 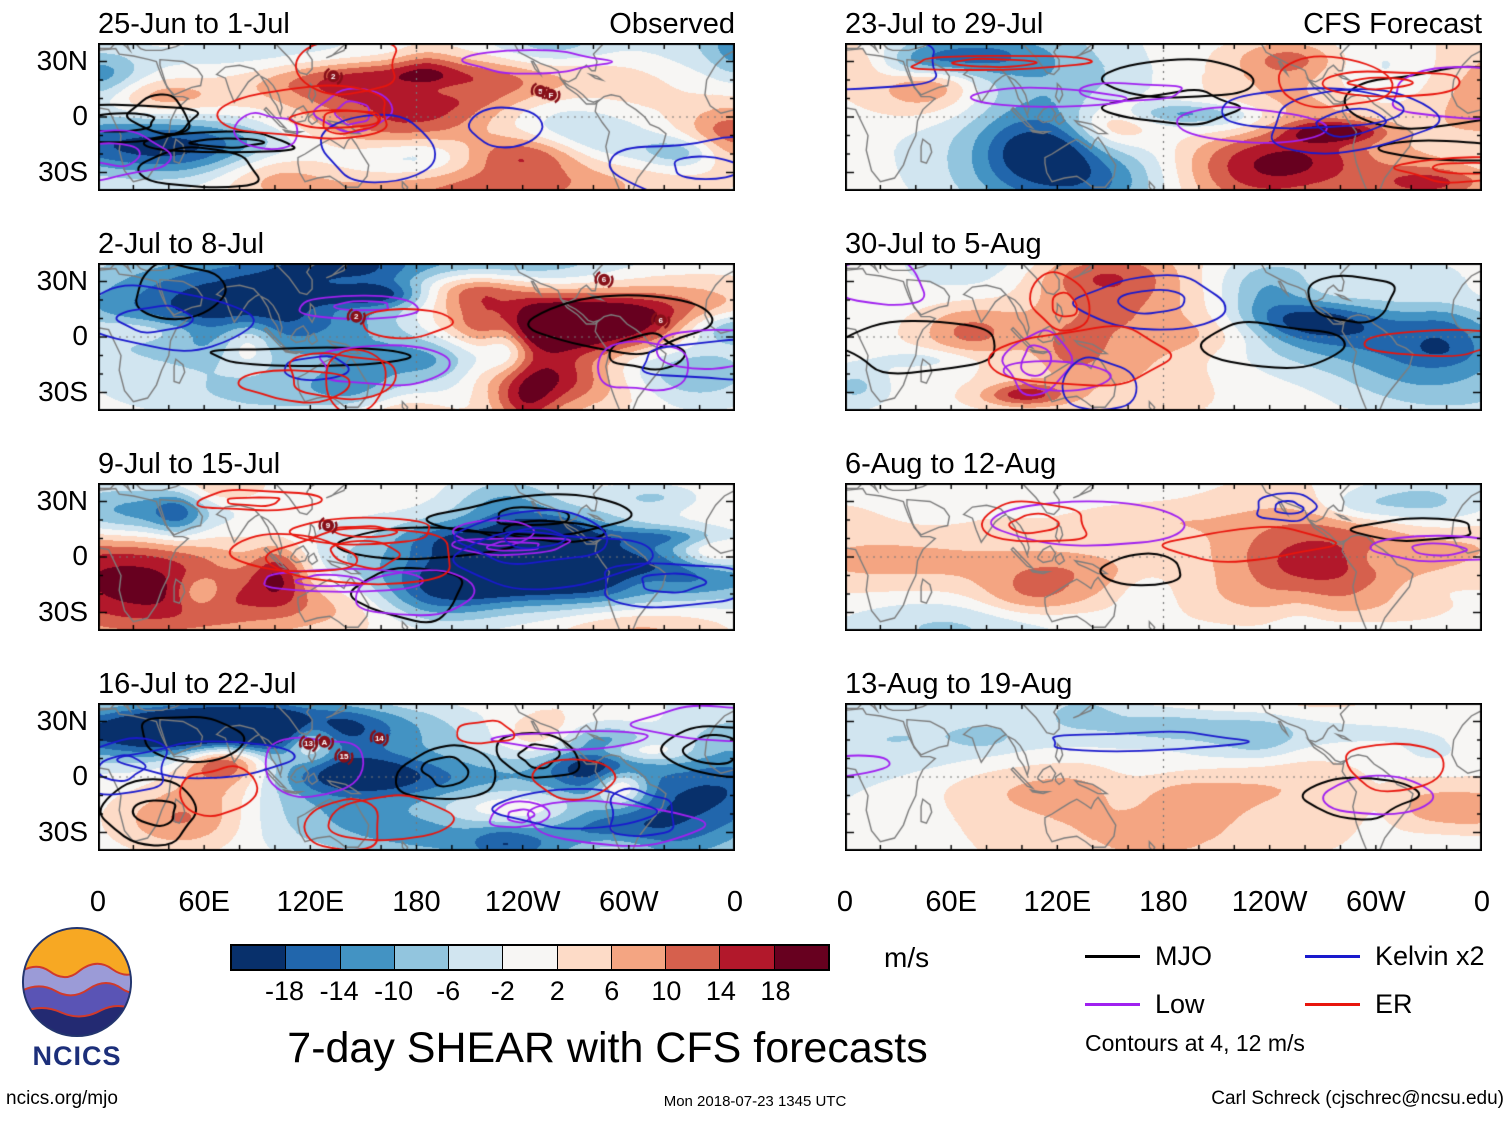 I want to click on low-line-swatch, so click(x=1112, y=1004).